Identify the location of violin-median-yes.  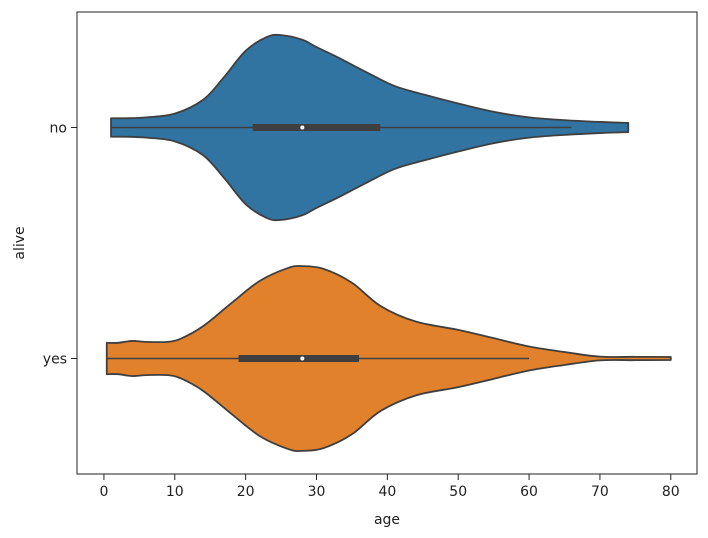
(302, 358).